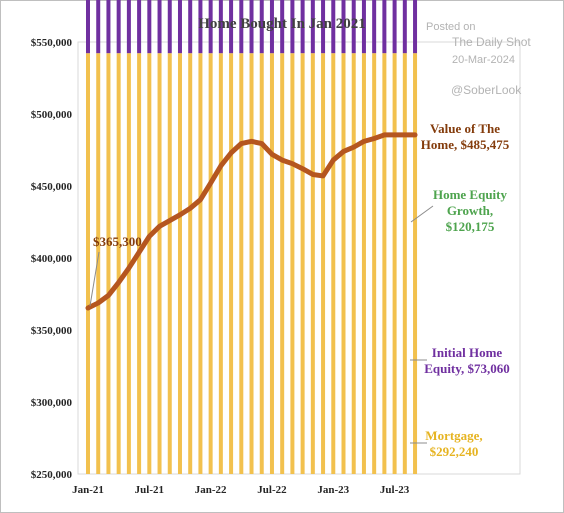 Image resolution: width=564 pixels, height=513 pixels. What do you see at coordinates (88, 490) in the screenshot?
I see `x-tick-label: Jan-21` at bounding box center [88, 490].